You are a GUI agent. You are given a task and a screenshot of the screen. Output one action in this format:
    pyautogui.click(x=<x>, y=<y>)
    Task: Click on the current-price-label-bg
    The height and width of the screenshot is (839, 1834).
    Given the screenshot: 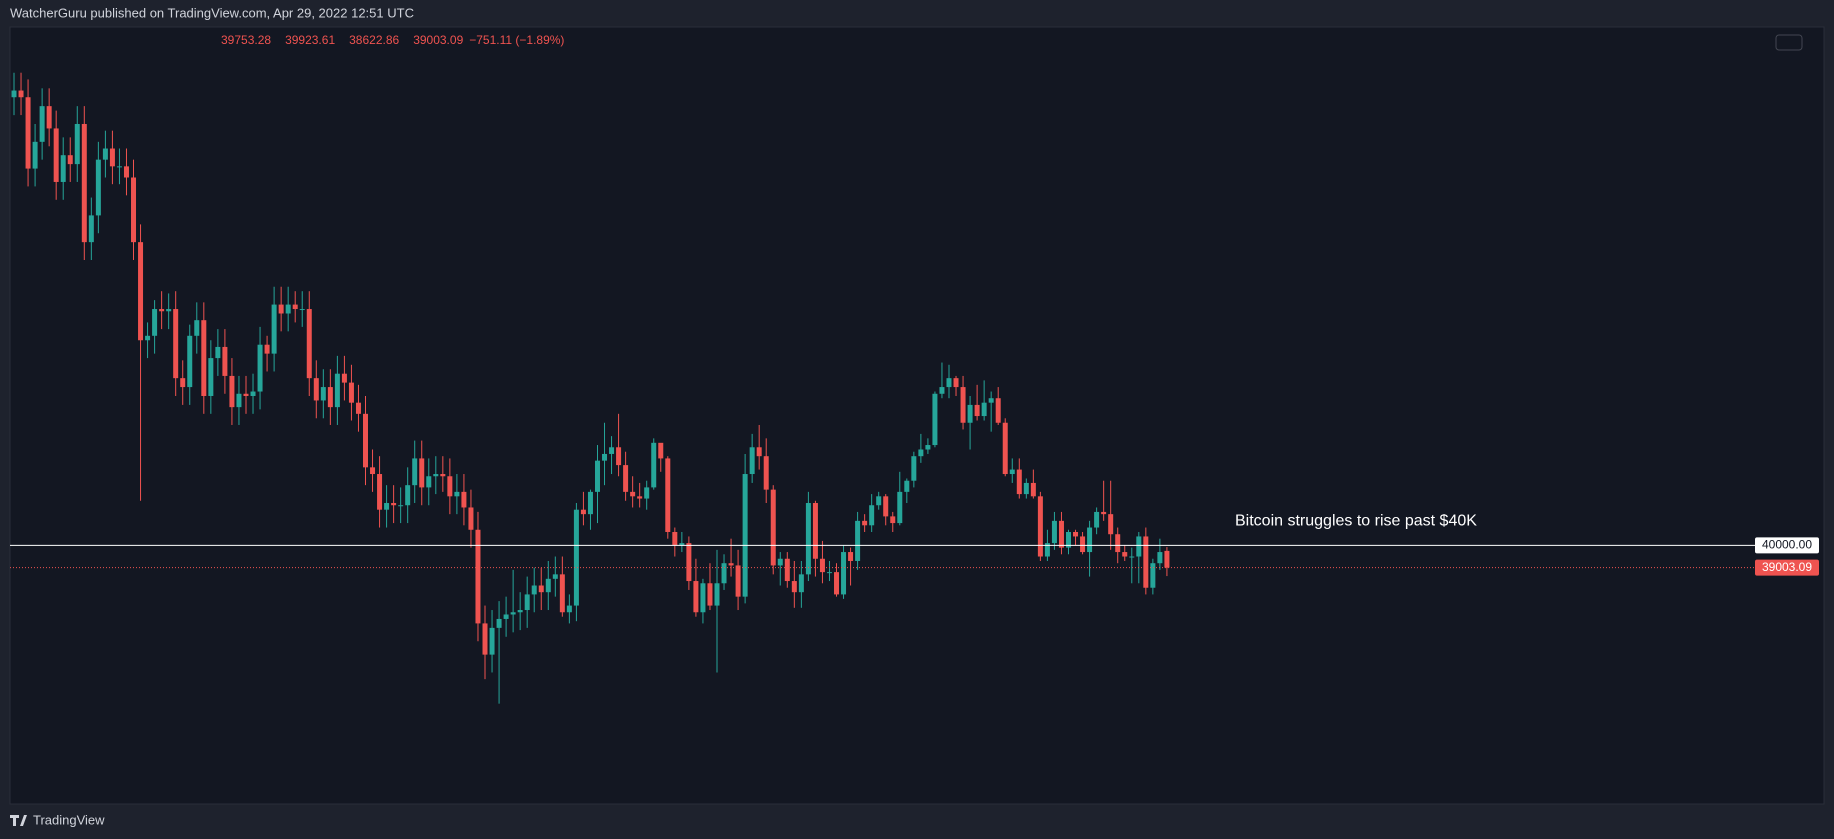 What is the action you would take?
    pyautogui.click(x=1787, y=567)
    